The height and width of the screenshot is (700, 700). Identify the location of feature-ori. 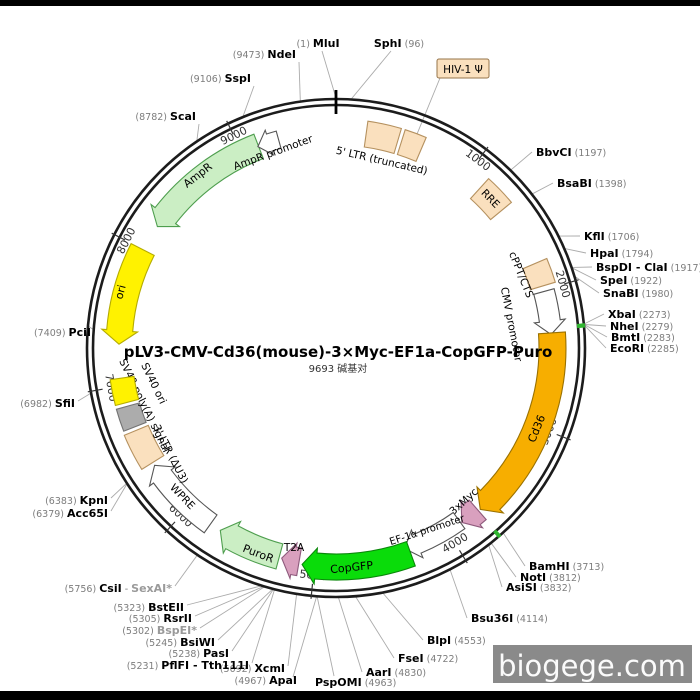
(127, 293).